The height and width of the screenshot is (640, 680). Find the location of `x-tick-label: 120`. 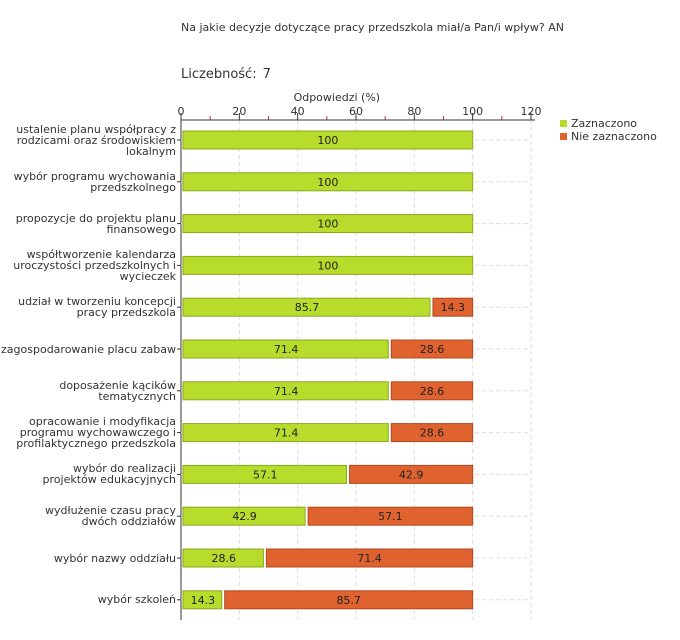

x-tick-label: 120 is located at coordinates (531, 111).